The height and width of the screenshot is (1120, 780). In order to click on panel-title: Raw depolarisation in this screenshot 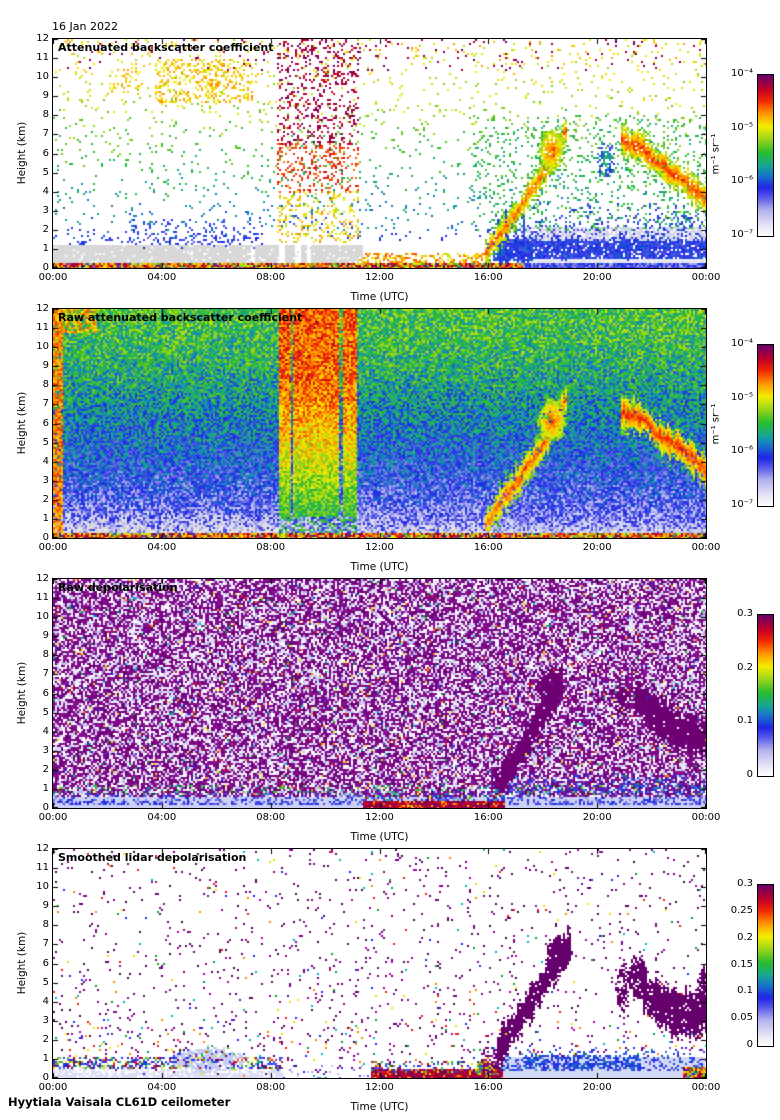, I will do `click(118, 587)`.